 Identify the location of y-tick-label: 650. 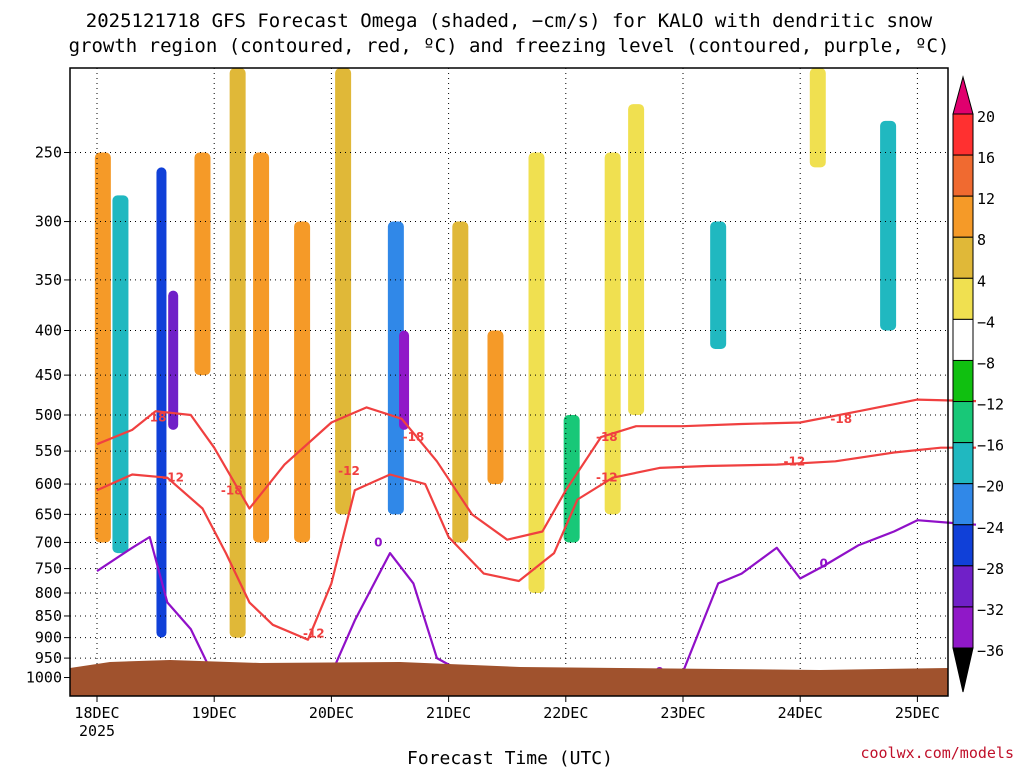
(48, 514).